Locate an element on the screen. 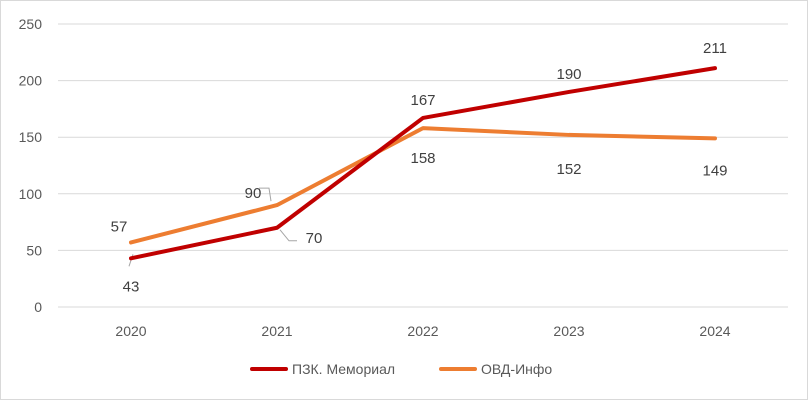 The image size is (808, 400). y-tick-label: 100 is located at coordinates (31, 194).